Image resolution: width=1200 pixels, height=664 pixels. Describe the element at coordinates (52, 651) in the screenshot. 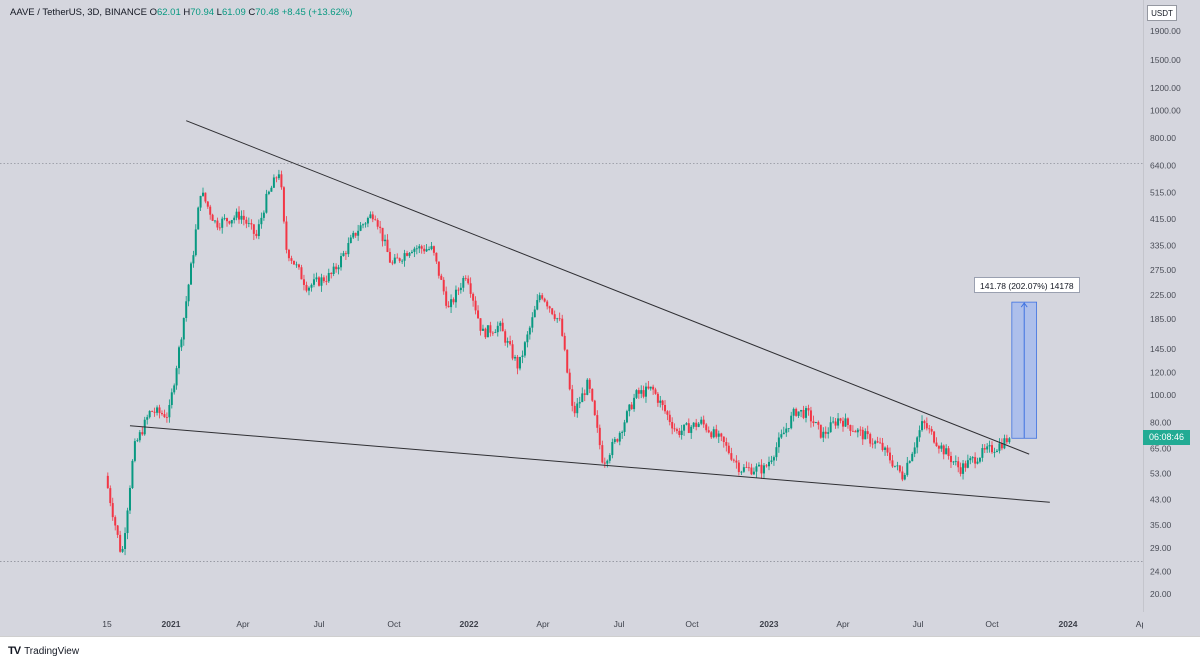

I see `tradingview-wordmark: TradingView` at that location.